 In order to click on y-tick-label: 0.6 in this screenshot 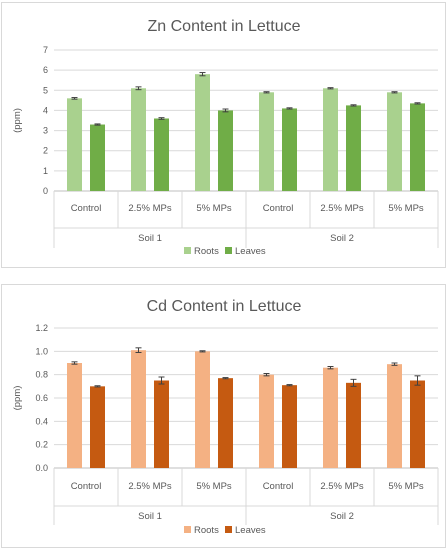, I will do `click(41, 398)`.